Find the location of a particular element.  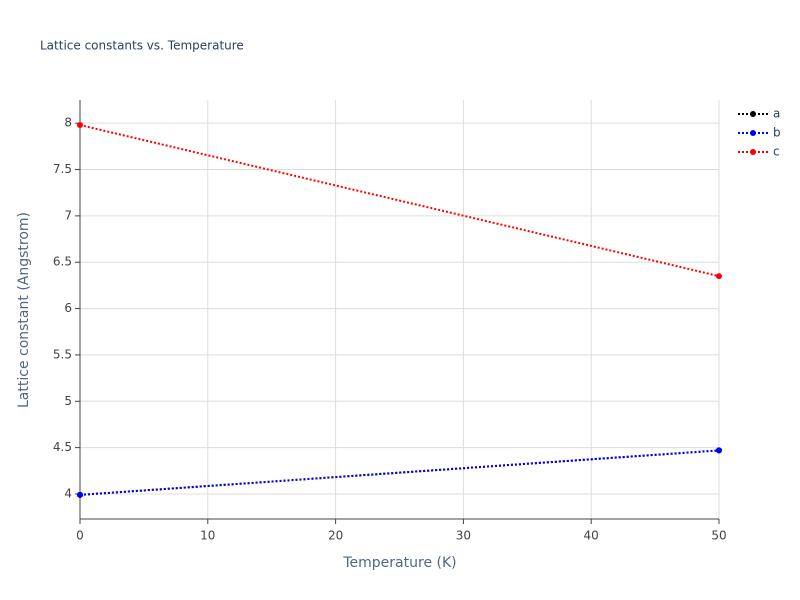

legend-label: c is located at coordinates (776, 152).